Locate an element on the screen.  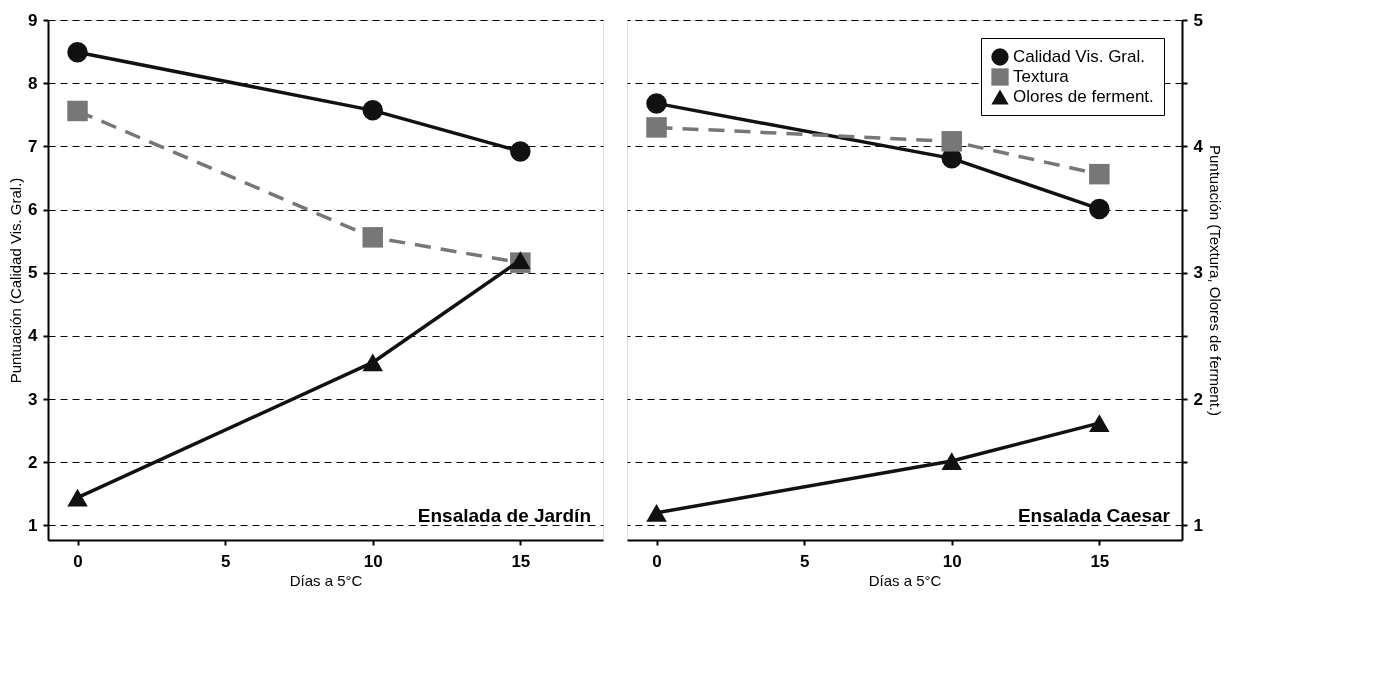
y-tick-label: 9 is located at coordinates (33, 20).